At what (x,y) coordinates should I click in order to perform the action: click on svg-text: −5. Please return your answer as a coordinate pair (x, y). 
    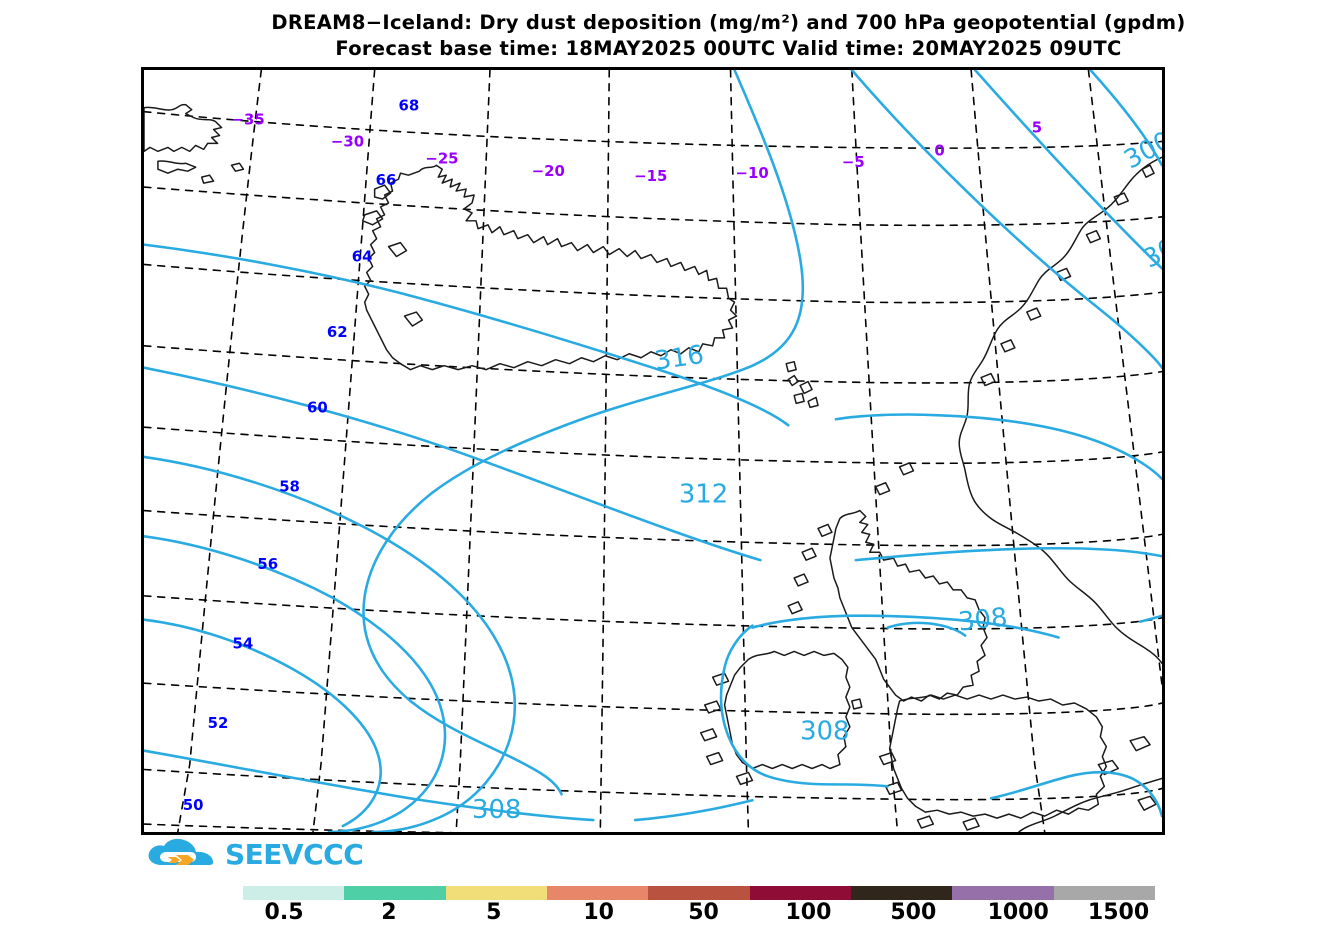
    Looking at the image, I should click on (853, 162).